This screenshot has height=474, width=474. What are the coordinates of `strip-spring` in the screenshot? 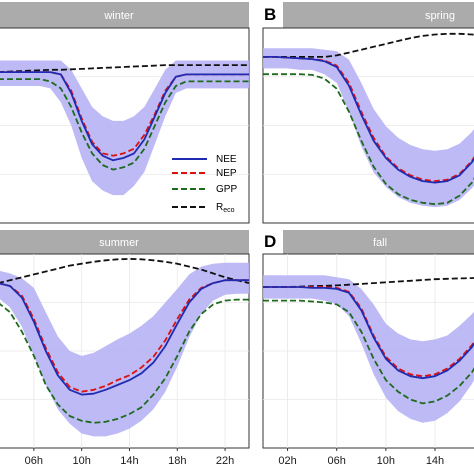 It's located at (378, 15).